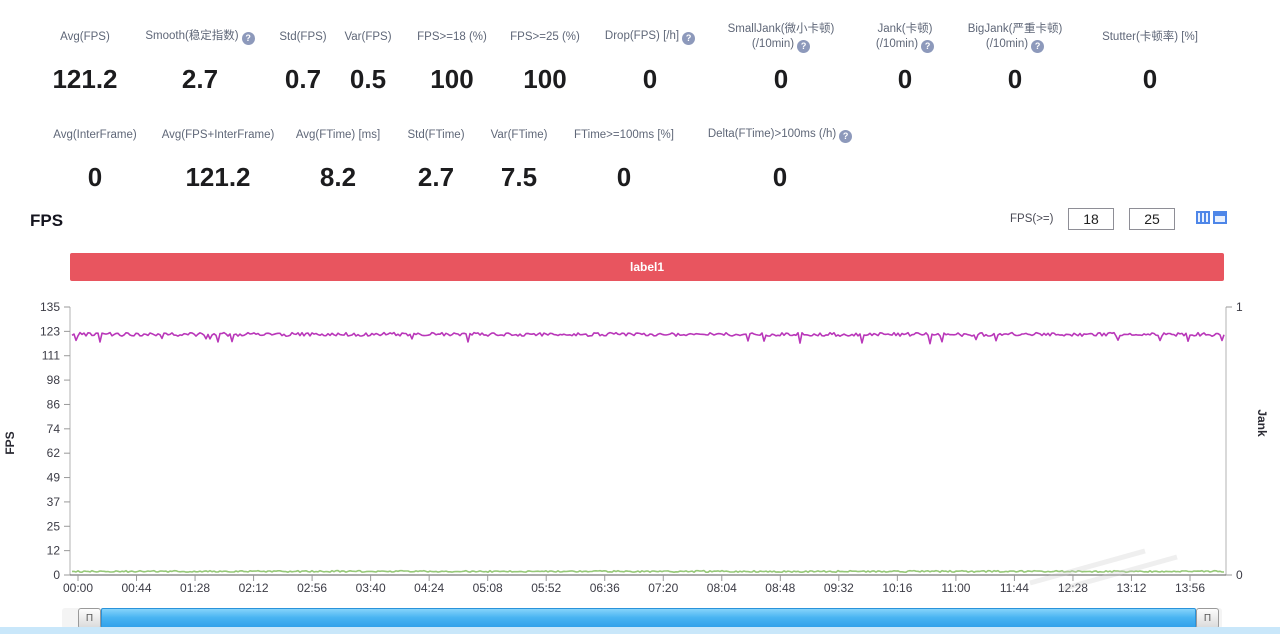 The width and height of the screenshot is (1280, 634). Describe the element at coordinates (303, 36) in the screenshot. I see `stat-label: Std(FPS)` at that location.